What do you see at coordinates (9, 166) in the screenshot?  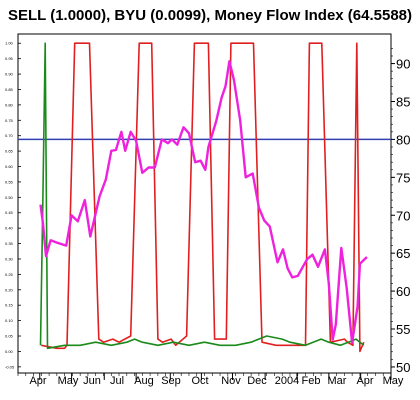 I see `left-tick-label: 0.60` at bounding box center [9, 166].